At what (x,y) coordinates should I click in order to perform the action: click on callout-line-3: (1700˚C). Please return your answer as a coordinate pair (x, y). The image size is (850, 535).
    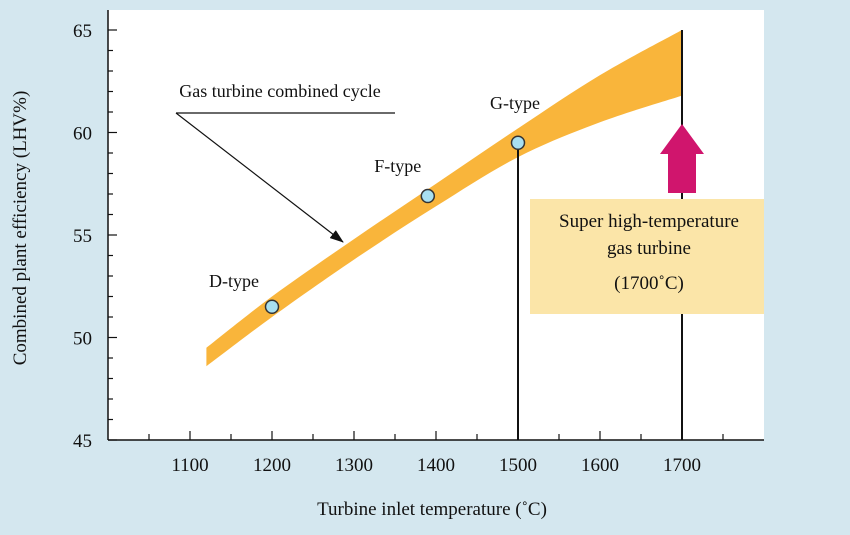
    Looking at the image, I should click on (649, 283).